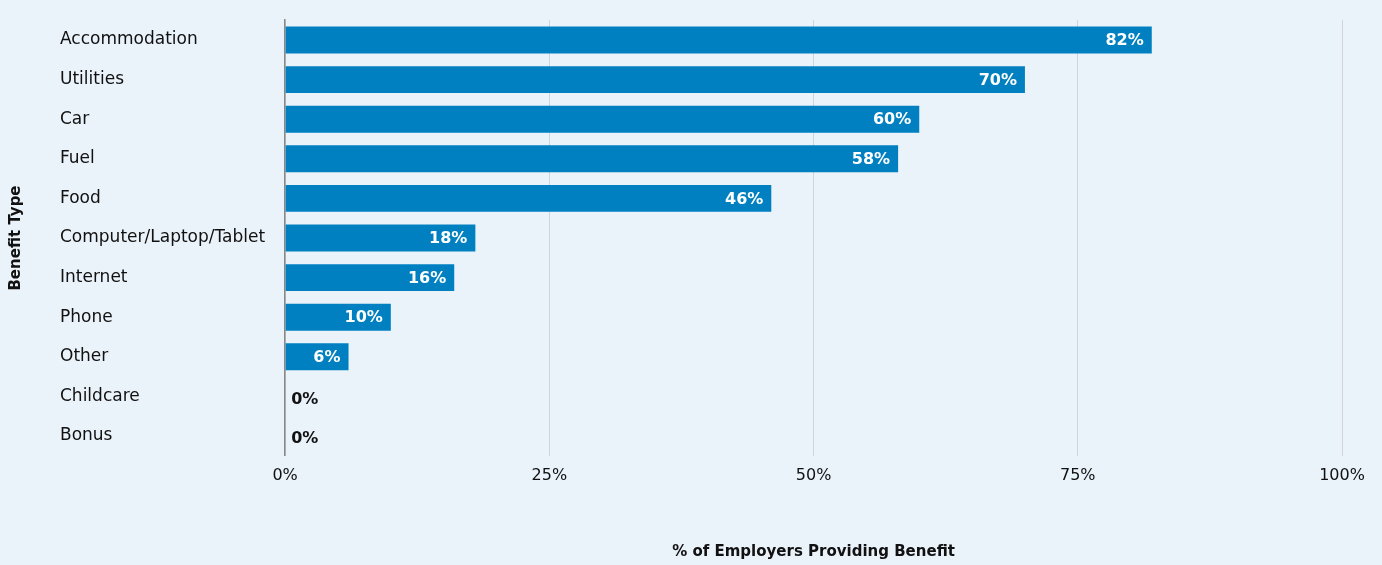 The height and width of the screenshot is (565, 1382). I want to click on y-tick-label: Car, so click(75, 117).